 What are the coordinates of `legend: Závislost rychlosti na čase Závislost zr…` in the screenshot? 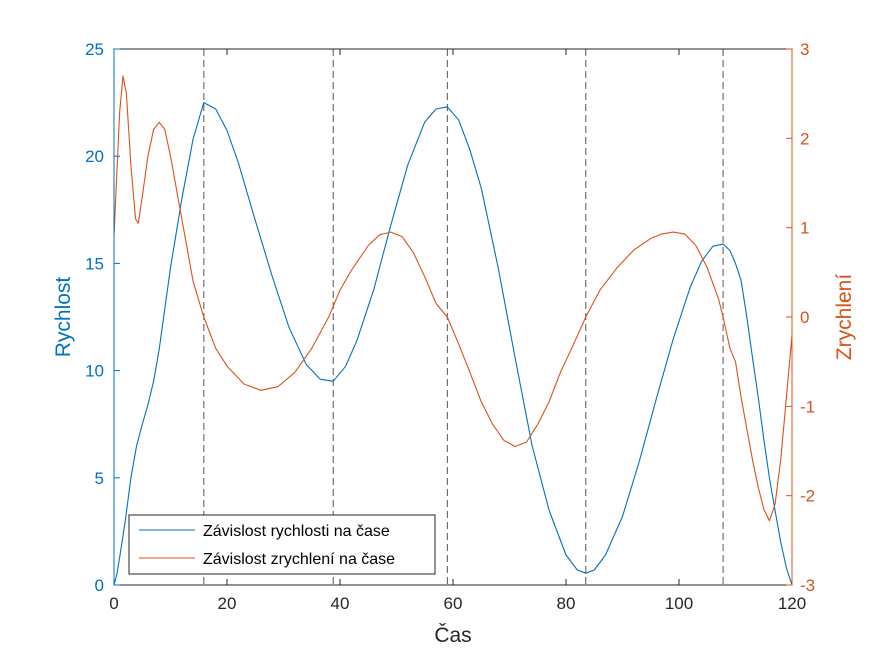 It's located at (282, 544).